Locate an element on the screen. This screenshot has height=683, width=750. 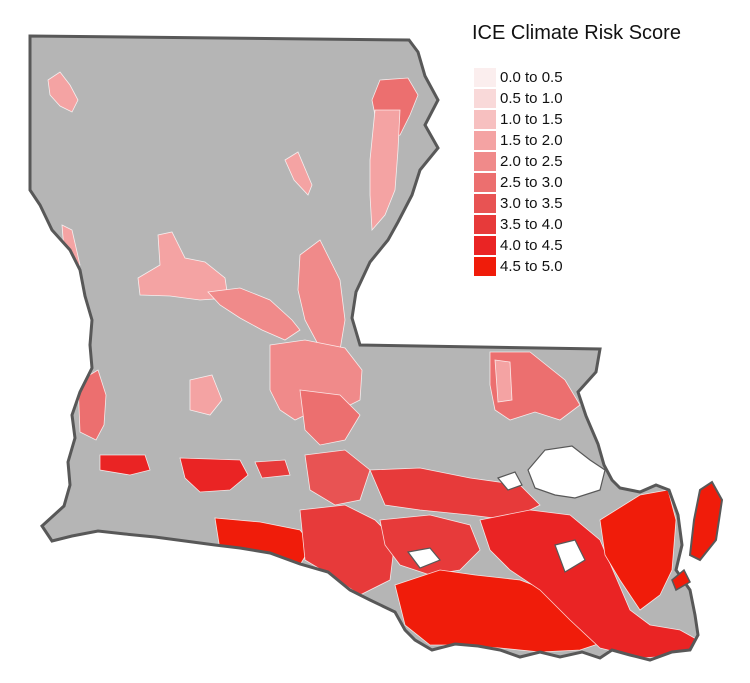
region-acadiana is located at coordinates (337, 477).